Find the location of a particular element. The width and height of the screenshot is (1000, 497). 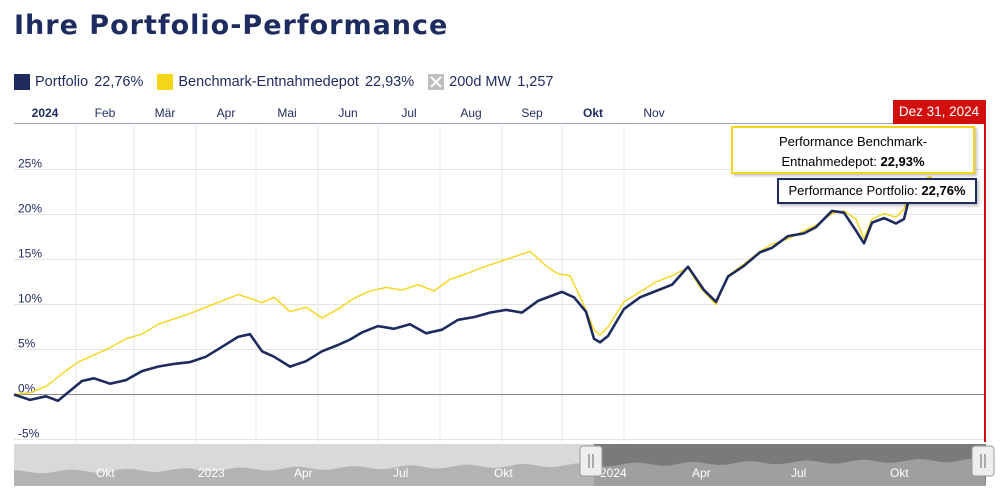

x-axis-ticks: 2024 Feb Mär Apr Mai Jun Jul Aug Sep Okt Nov is located at coordinates (348, 113).